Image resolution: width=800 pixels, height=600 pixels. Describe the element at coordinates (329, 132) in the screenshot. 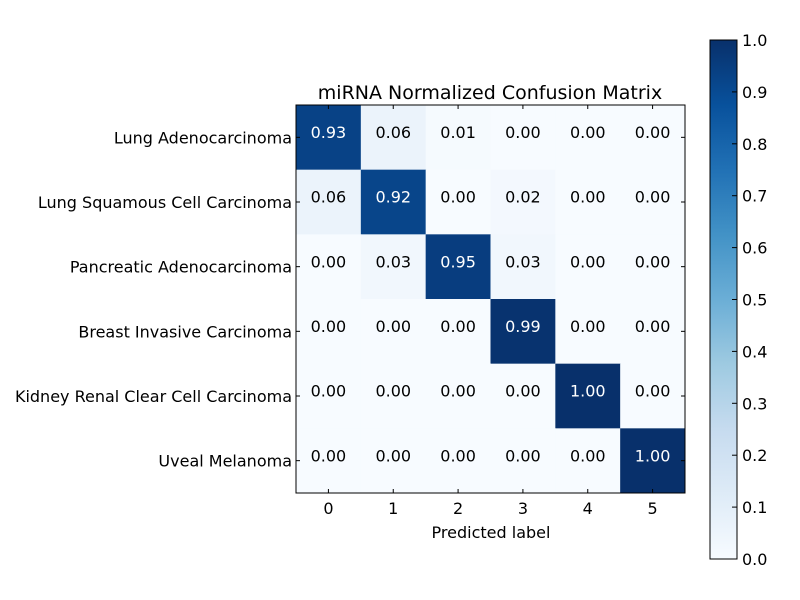

I see `cell-value-label: 0.93` at that location.